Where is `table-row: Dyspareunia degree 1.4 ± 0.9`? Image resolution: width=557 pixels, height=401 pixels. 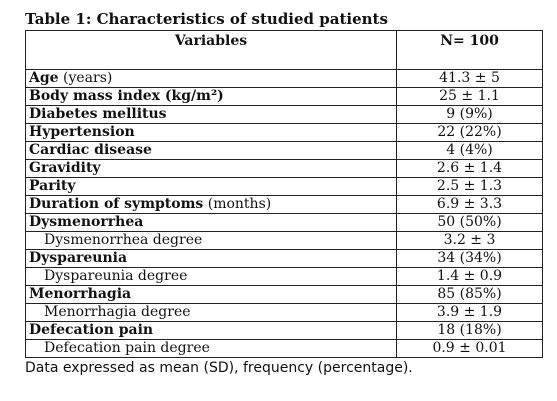 table-row: Dyspareunia degree 1.4 ± 0.9 is located at coordinates (284, 276).